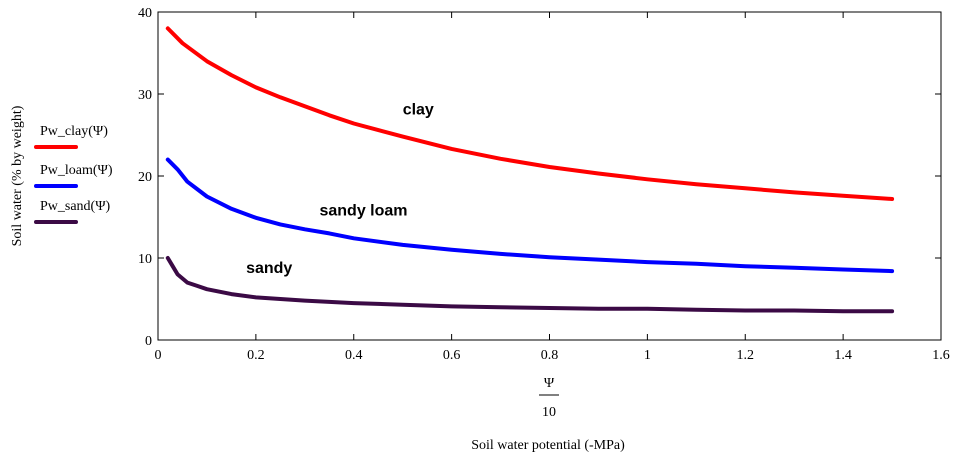 The image size is (960, 458). Describe the element at coordinates (746, 355) in the screenshot. I see `x-tick-label: 1.2` at that location.